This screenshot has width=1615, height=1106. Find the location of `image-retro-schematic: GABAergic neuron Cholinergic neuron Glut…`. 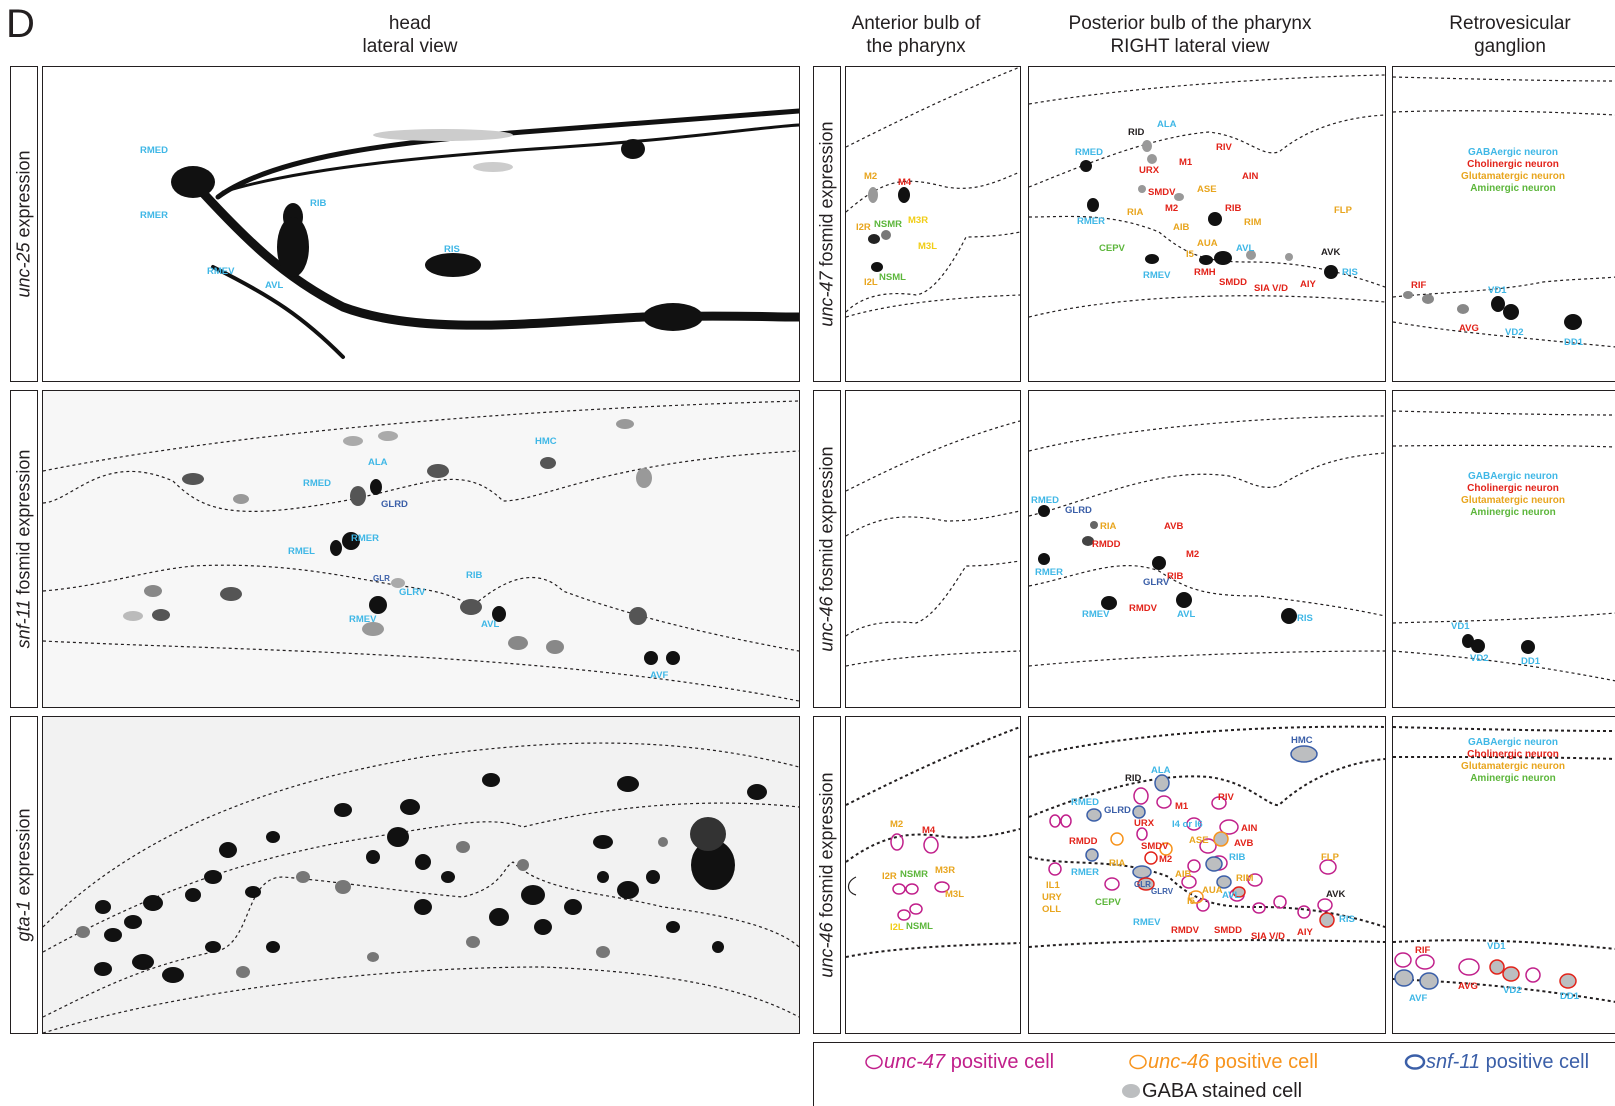

image-retro-schematic: GABAergic neuron Cholinergic neuron Glut… is located at coordinates (1503, 875).